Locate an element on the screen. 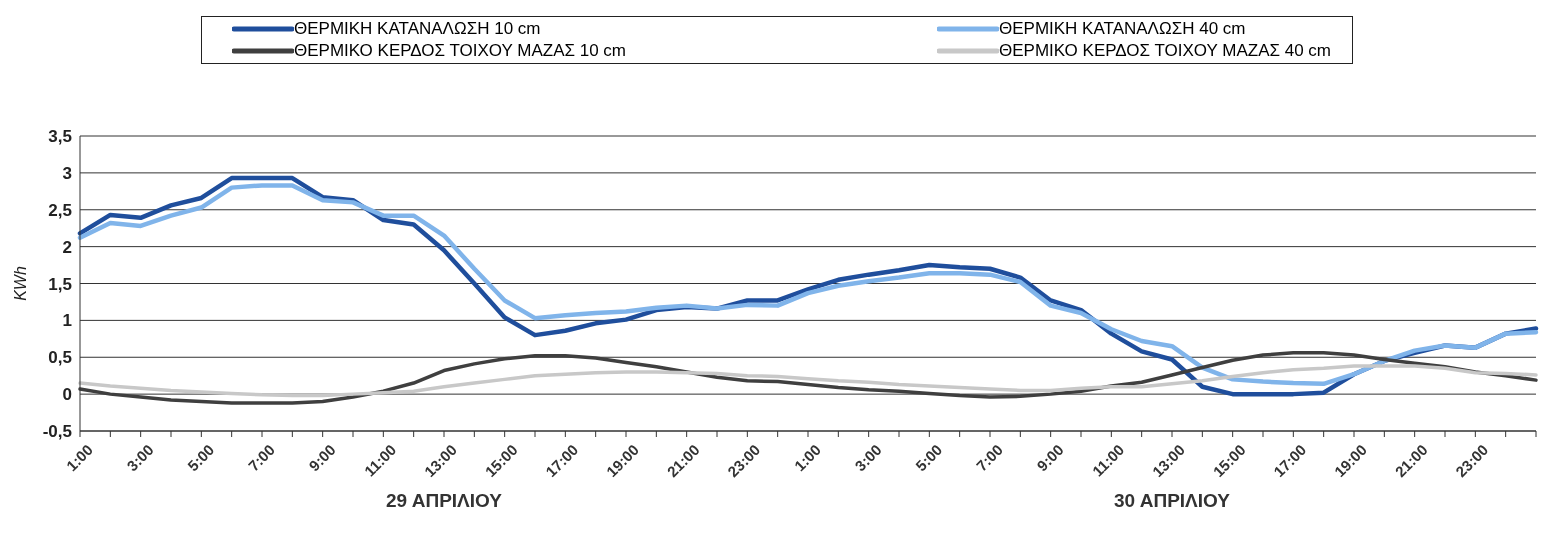  y-tick-label: 0,5 is located at coordinates (60, 358).